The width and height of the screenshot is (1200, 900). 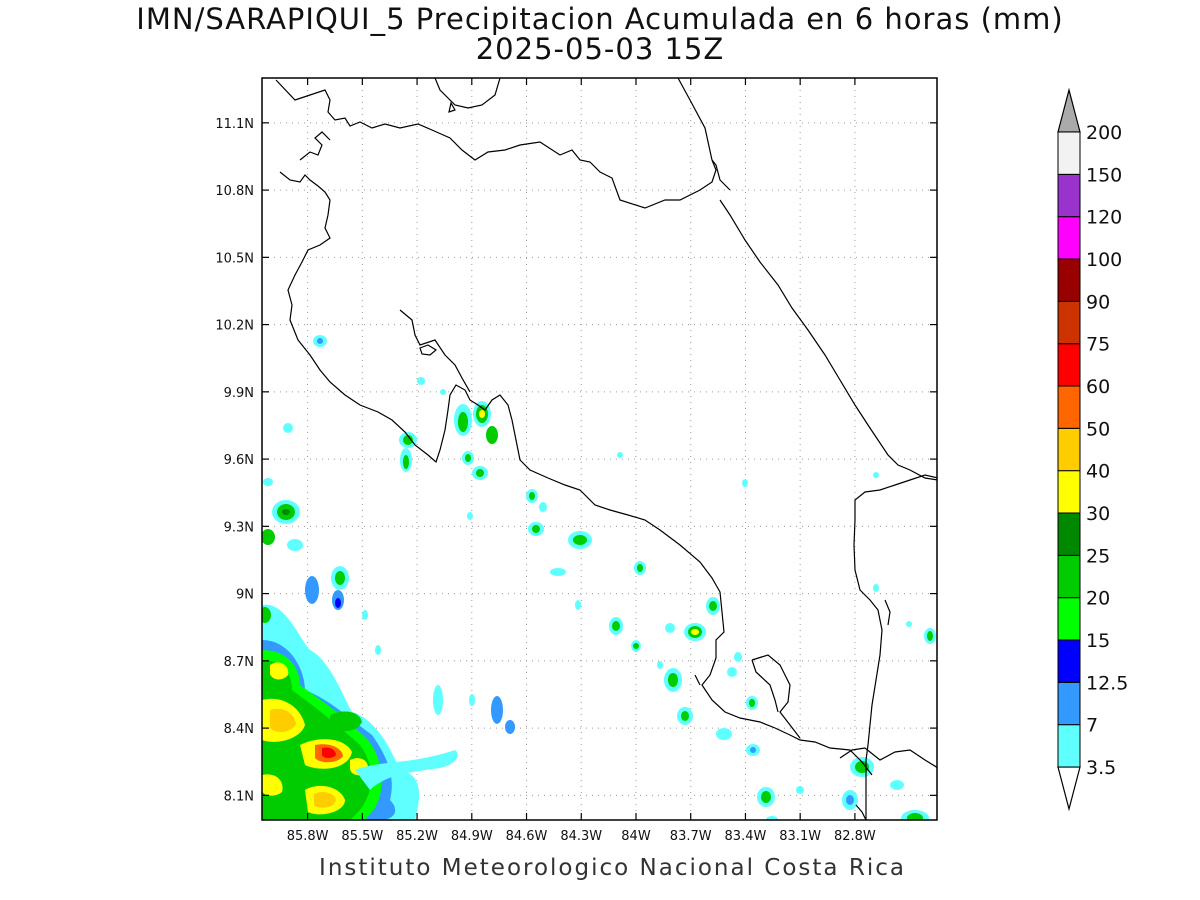 What do you see at coordinates (234, 326) in the screenshot?
I see `y-tick-label: 10.2N` at bounding box center [234, 326].